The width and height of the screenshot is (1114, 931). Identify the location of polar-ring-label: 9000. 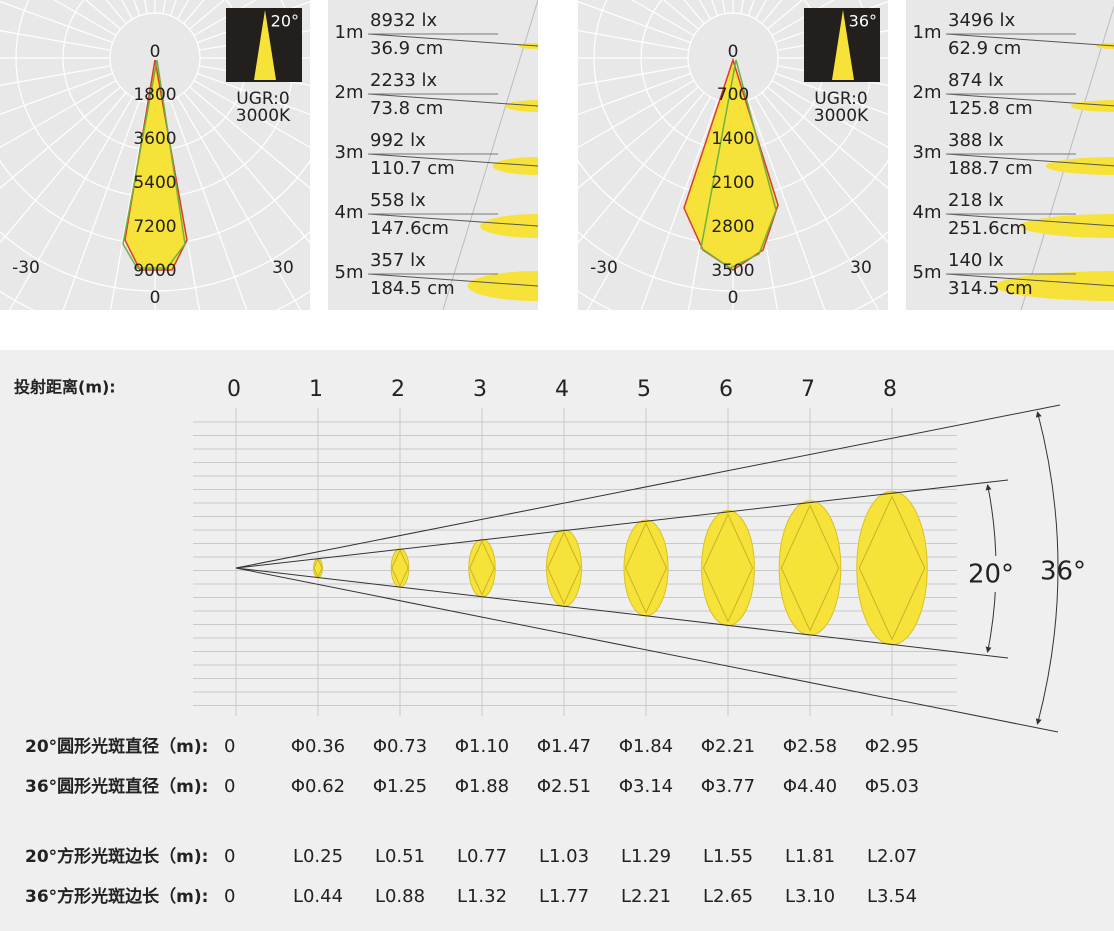
(154, 271).